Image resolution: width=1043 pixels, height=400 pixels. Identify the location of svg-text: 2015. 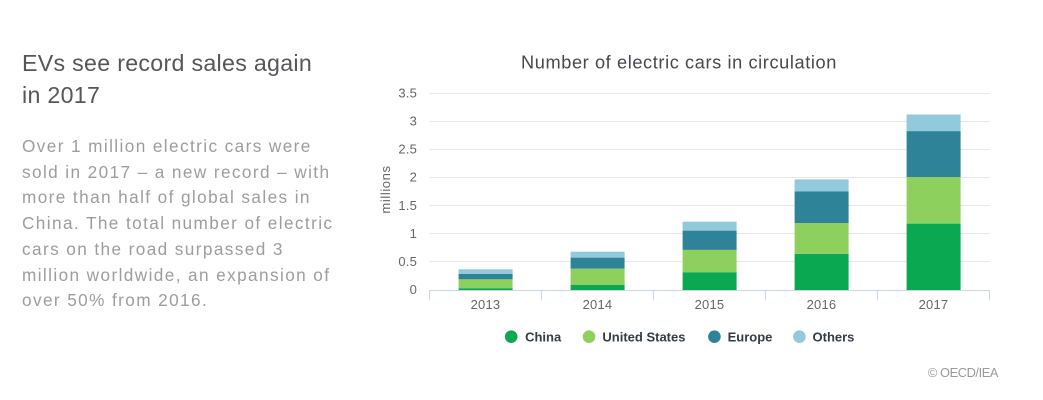
(710, 304).